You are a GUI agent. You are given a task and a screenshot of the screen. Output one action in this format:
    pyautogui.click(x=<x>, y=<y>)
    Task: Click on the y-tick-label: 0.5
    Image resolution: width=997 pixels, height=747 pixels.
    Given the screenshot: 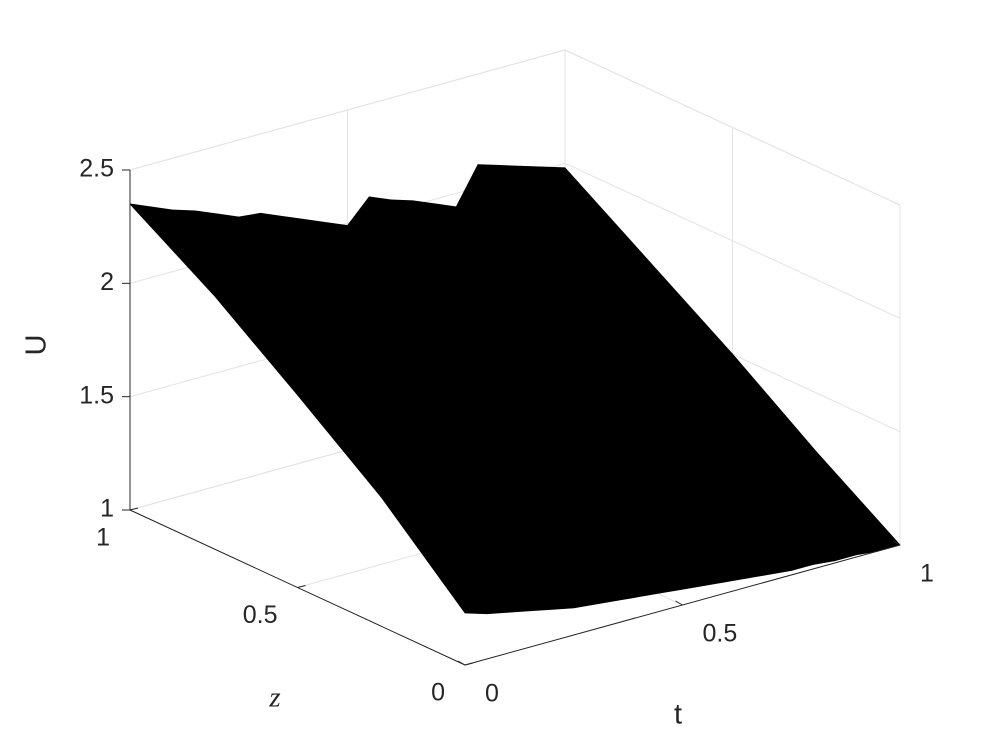 What is the action you would take?
    pyautogui.click(x=260, y=615)
    